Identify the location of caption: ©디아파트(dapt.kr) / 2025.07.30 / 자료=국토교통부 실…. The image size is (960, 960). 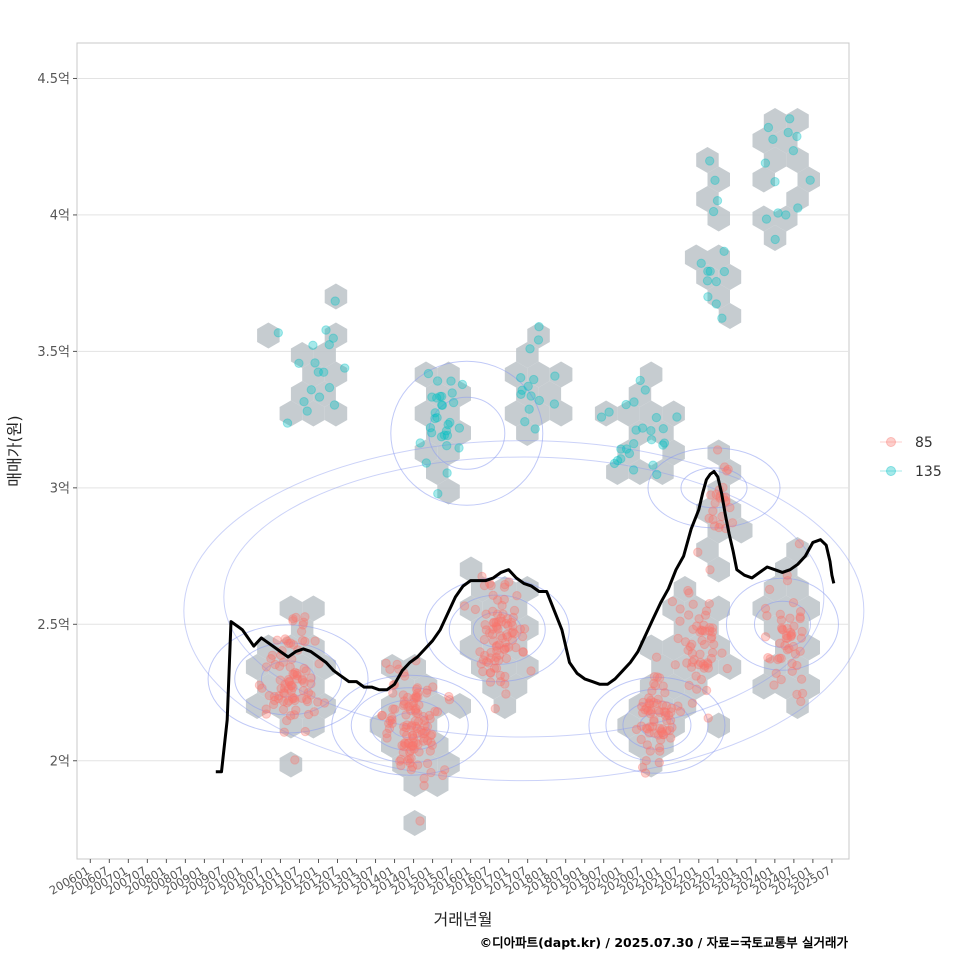
(664, 942).